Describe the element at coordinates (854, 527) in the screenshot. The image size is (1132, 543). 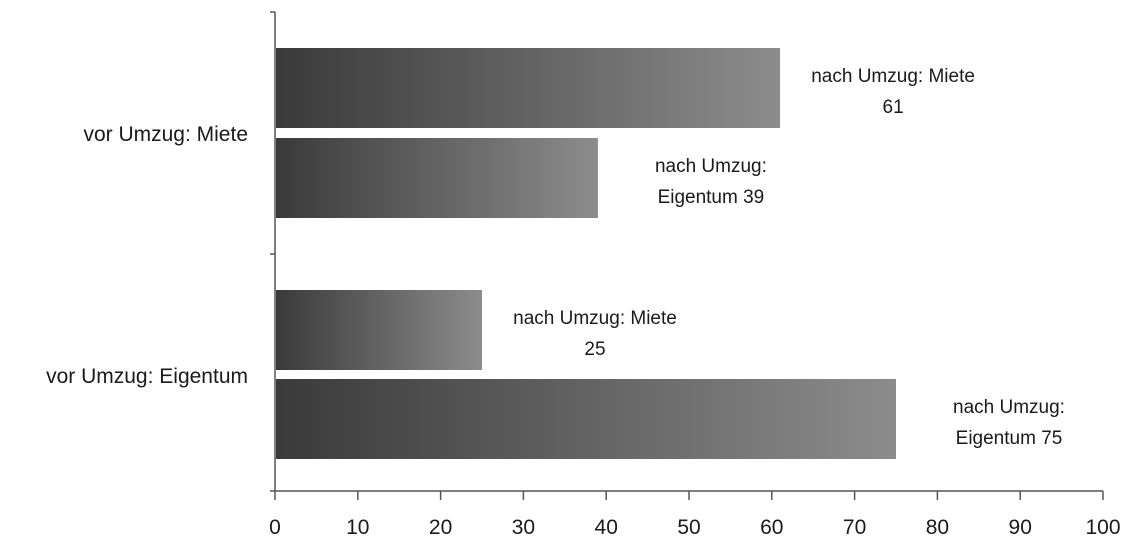
I see `x-tick-label-70: 70` at that location.